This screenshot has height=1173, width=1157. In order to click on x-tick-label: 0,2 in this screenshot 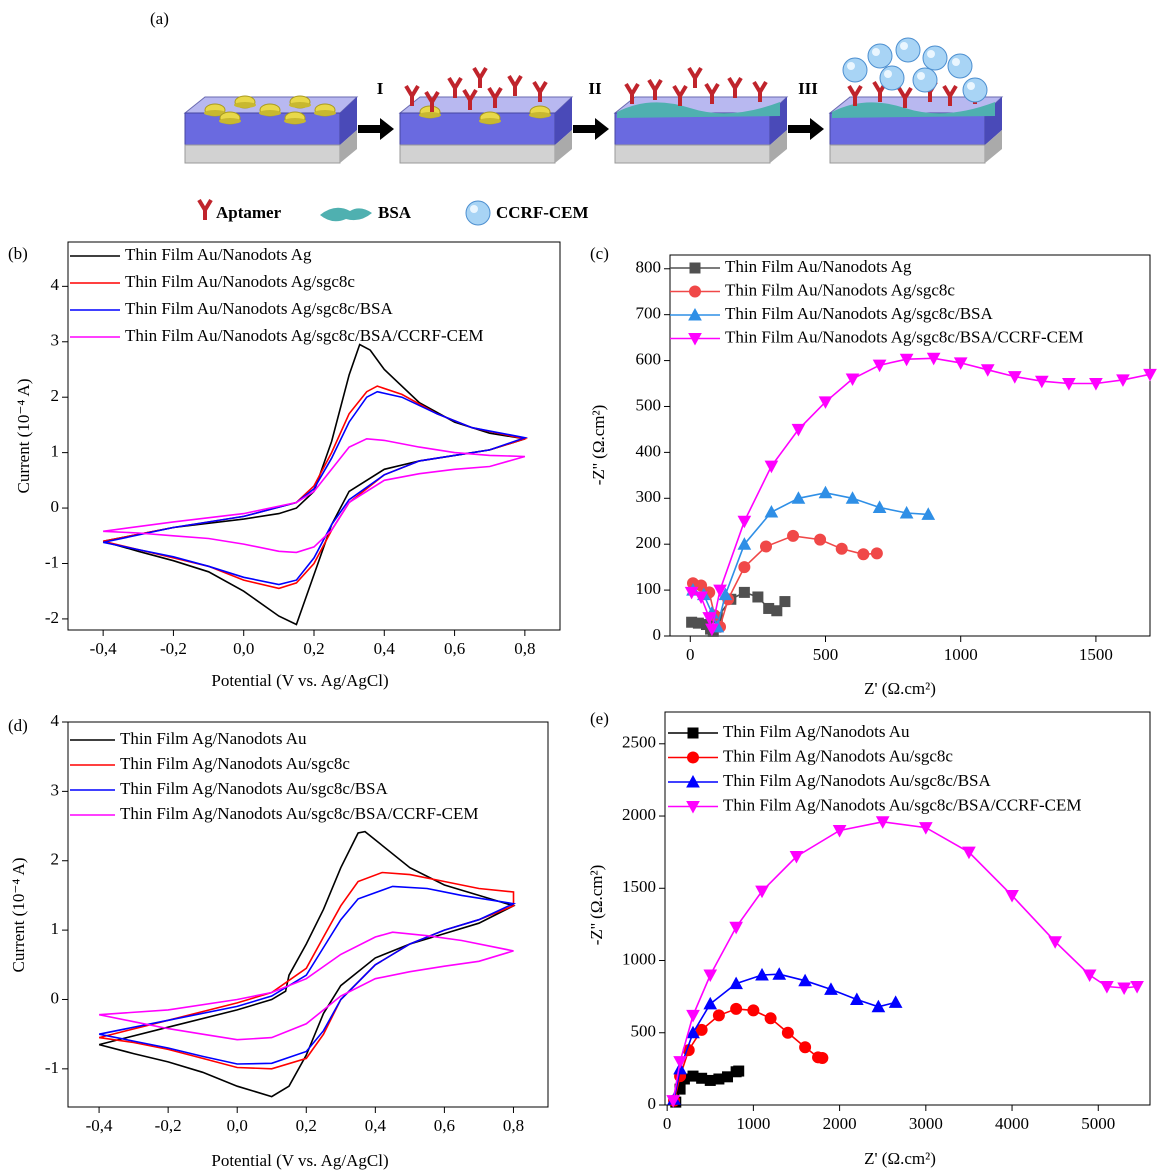, I will do `click(313, 648)`.